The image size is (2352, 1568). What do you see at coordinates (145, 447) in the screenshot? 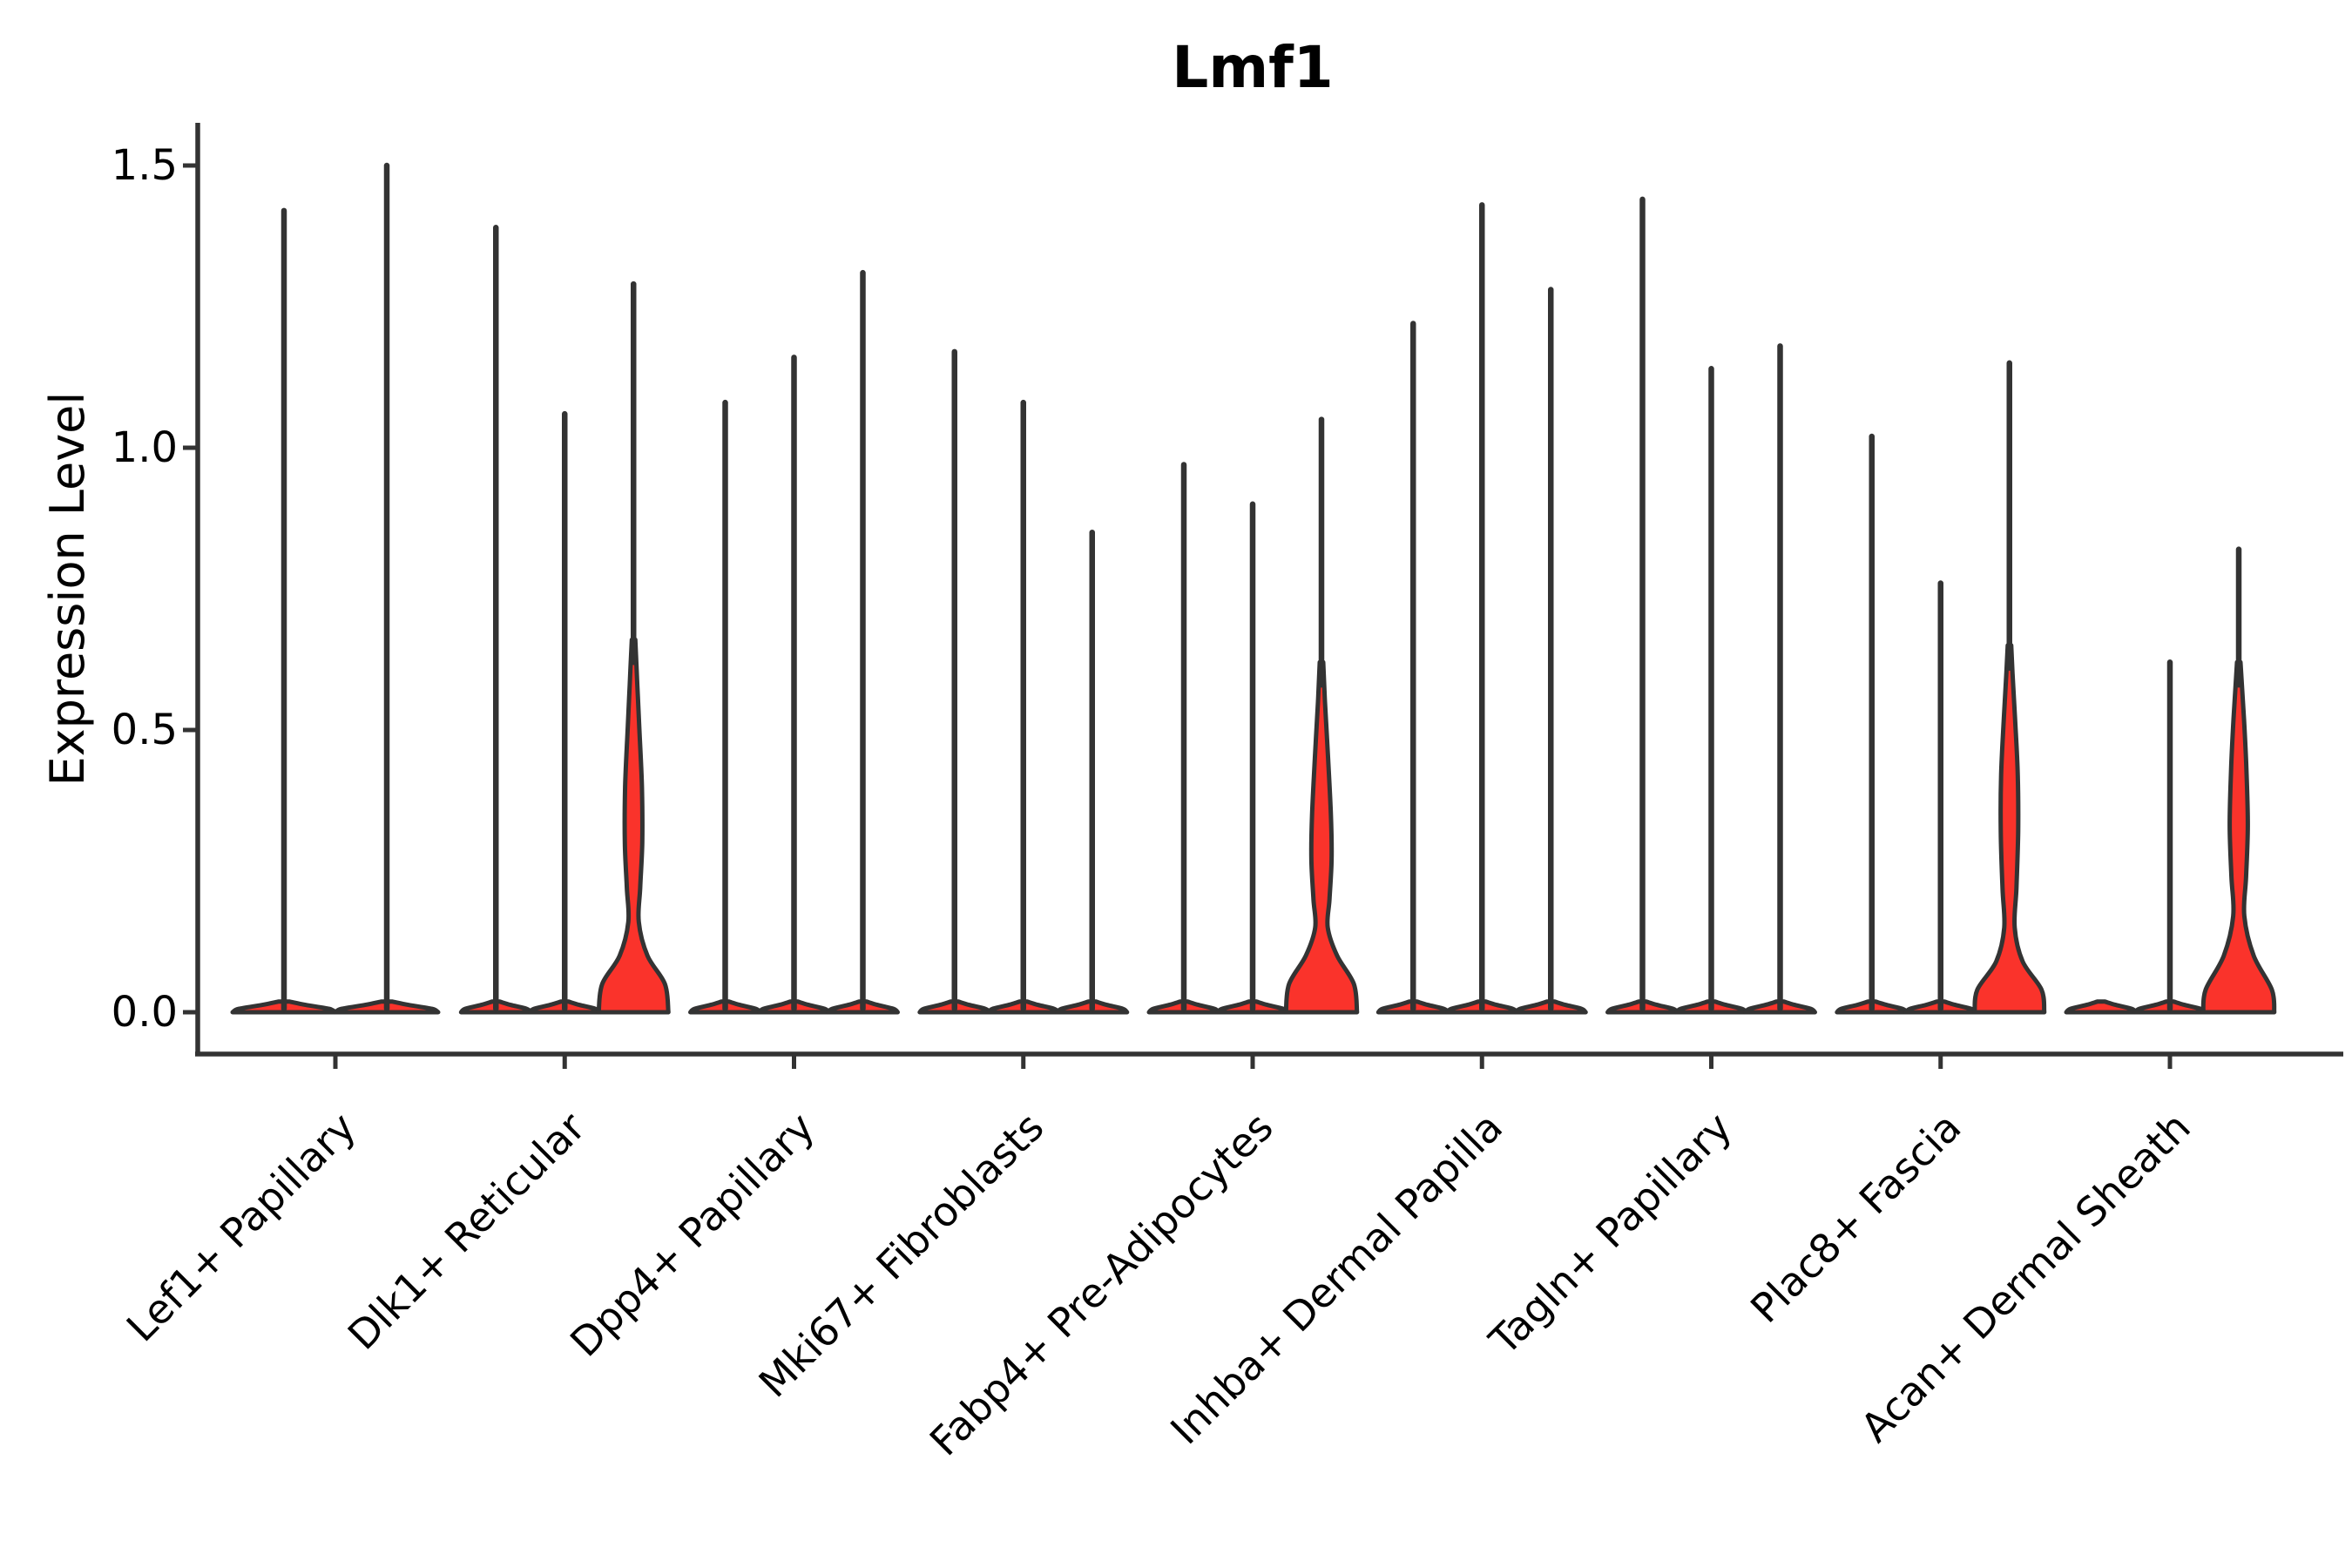
I see `y-tick-label: 1.0` at bounding box center [145, 447].